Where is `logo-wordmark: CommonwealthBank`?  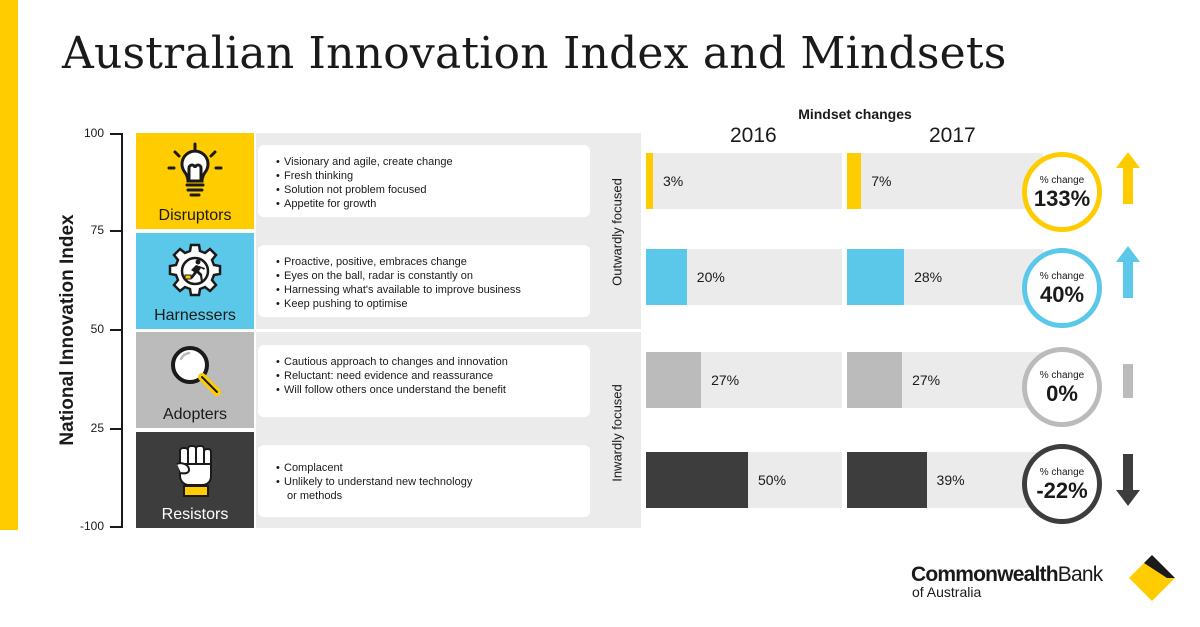
logo-wordmark: CommonwealthBank is located at coordinates (1007, 575).